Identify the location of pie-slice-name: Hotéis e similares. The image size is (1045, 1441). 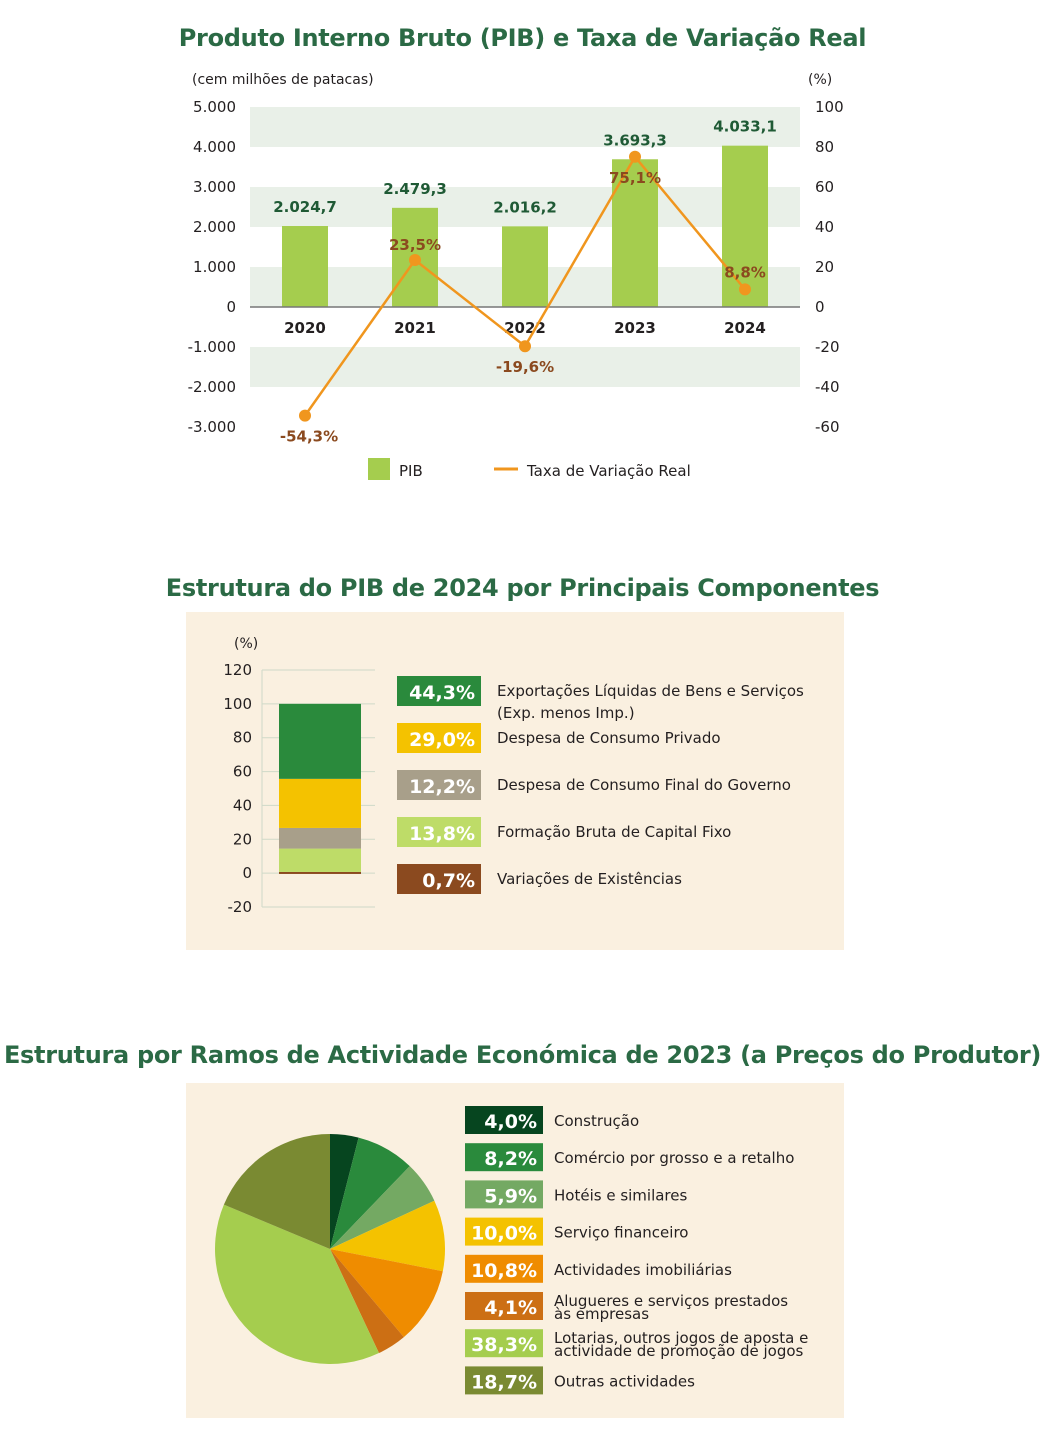
(621, 1195).